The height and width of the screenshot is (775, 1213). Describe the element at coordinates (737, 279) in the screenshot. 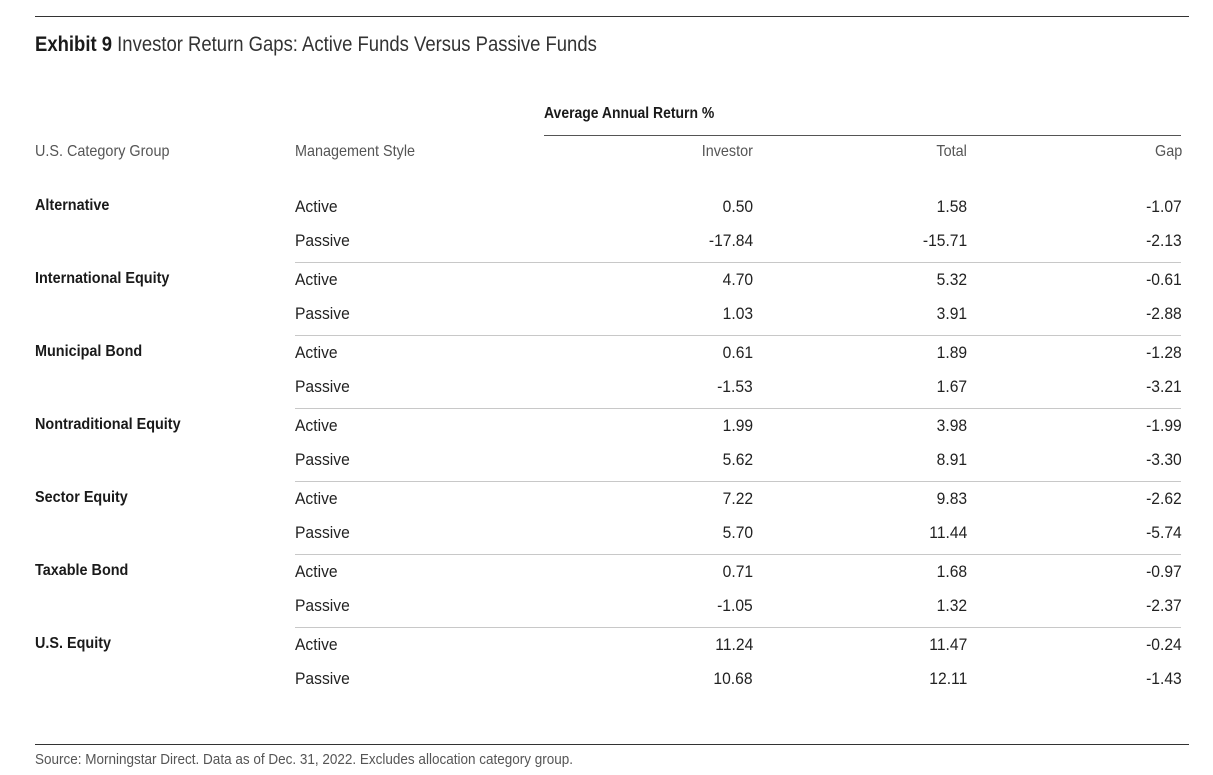

I see `investor-return-cell: 4.70` at that location.